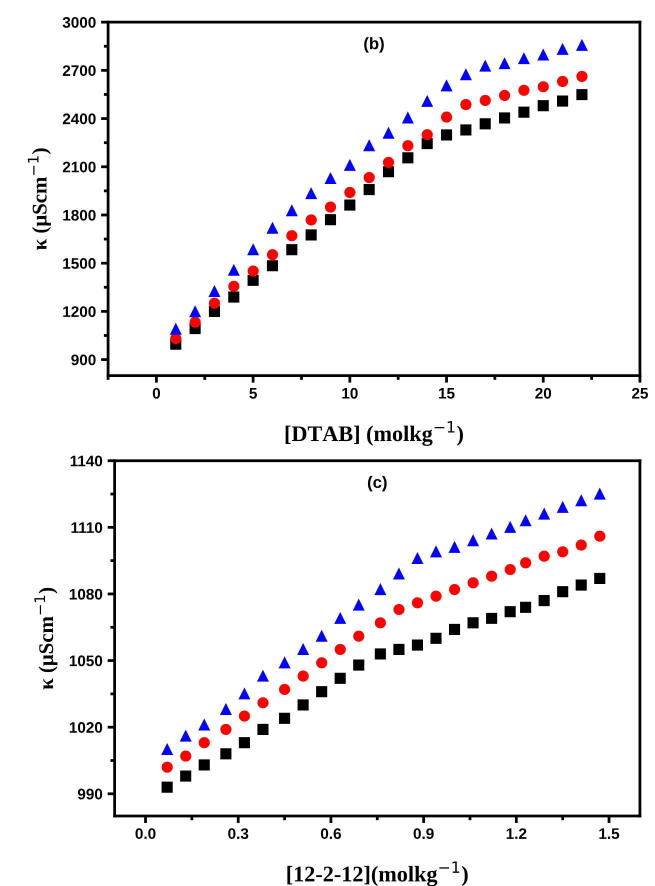 This screenshot has width=655, height=886. What do you see at coordinates (86, 461) in the screenshot?
I see `y-tick-label: 1140` at bounding box center [86, 461].